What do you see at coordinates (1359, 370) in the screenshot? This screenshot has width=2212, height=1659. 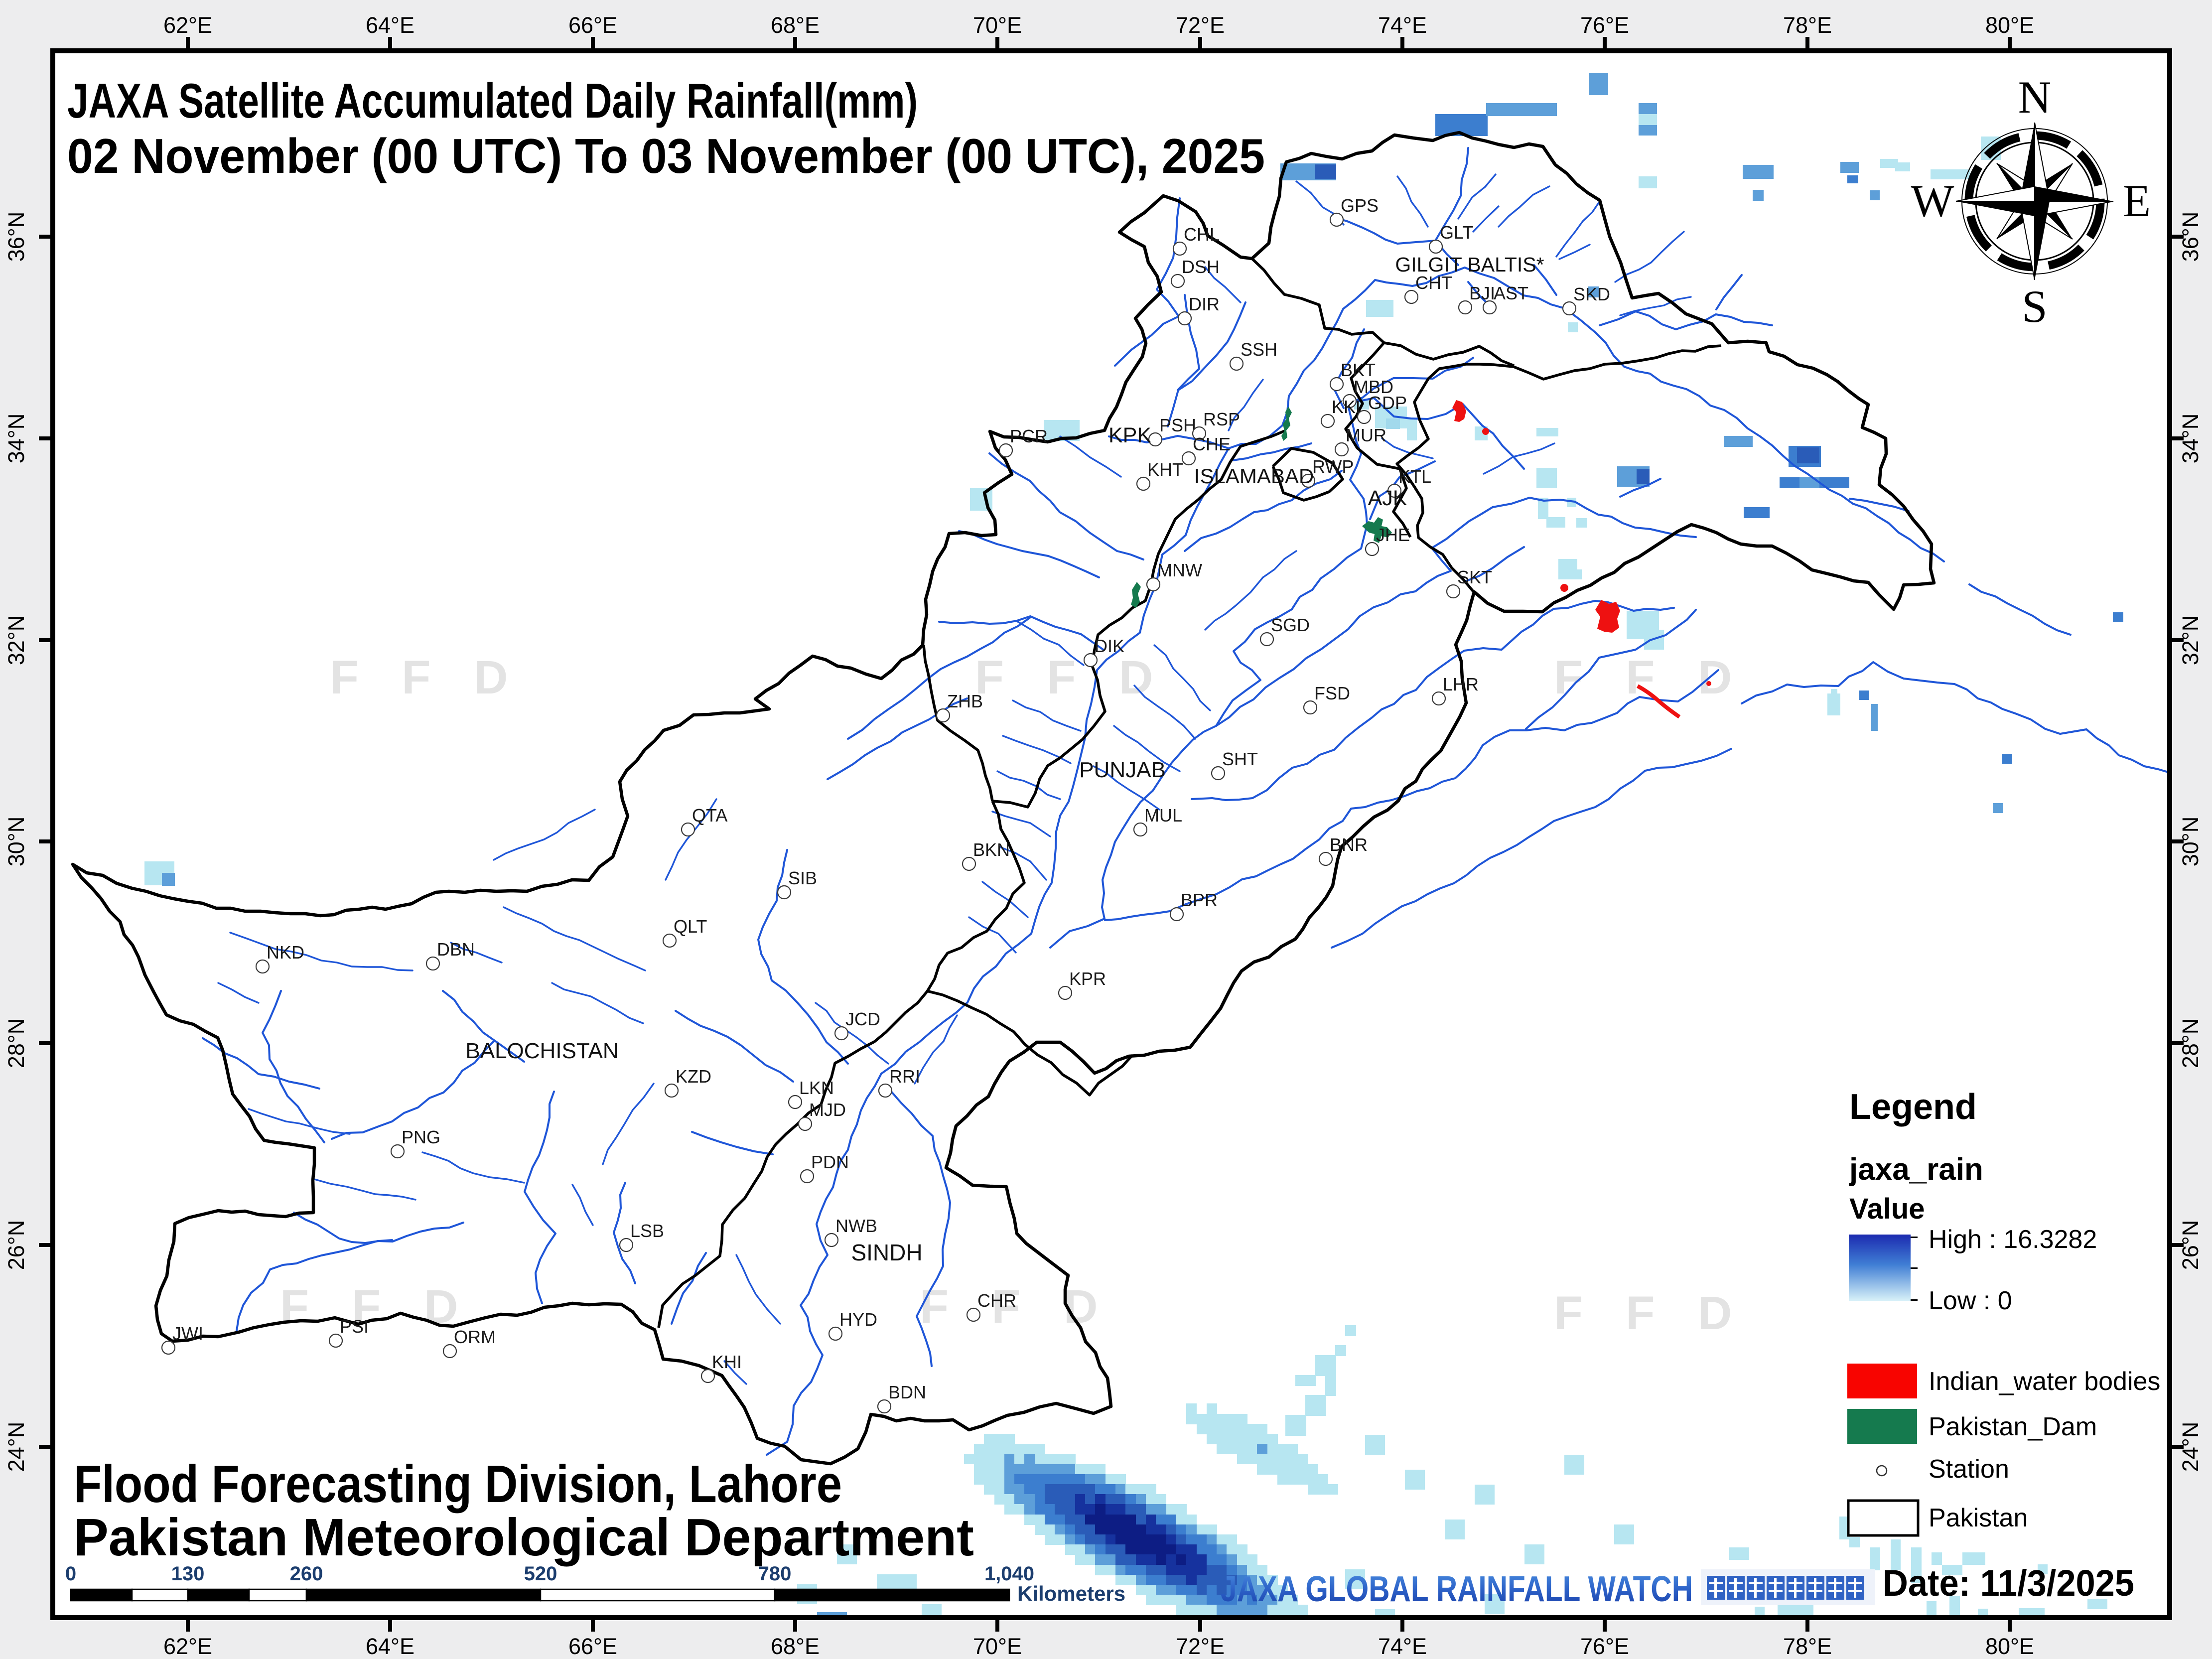 I see `svg-text: BKT` at bounding box center [1359, 370].